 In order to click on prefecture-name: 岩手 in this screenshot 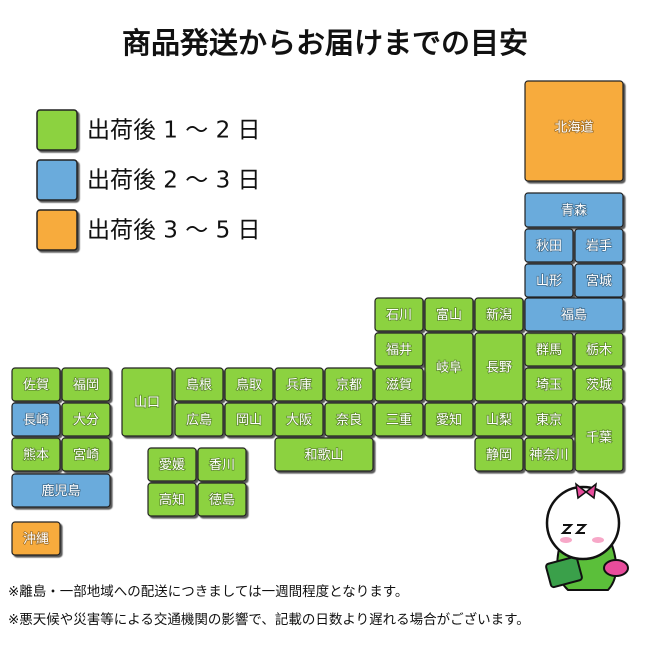, I will do `click(599, 246)`.